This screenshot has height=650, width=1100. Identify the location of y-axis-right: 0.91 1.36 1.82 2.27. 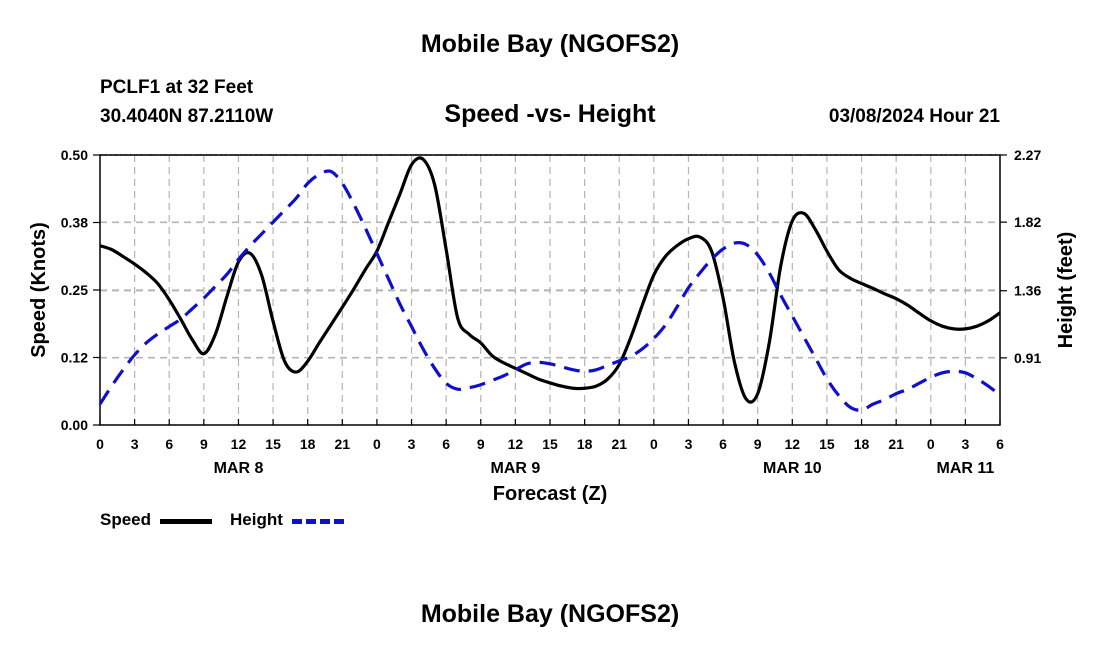
(1020, 256).